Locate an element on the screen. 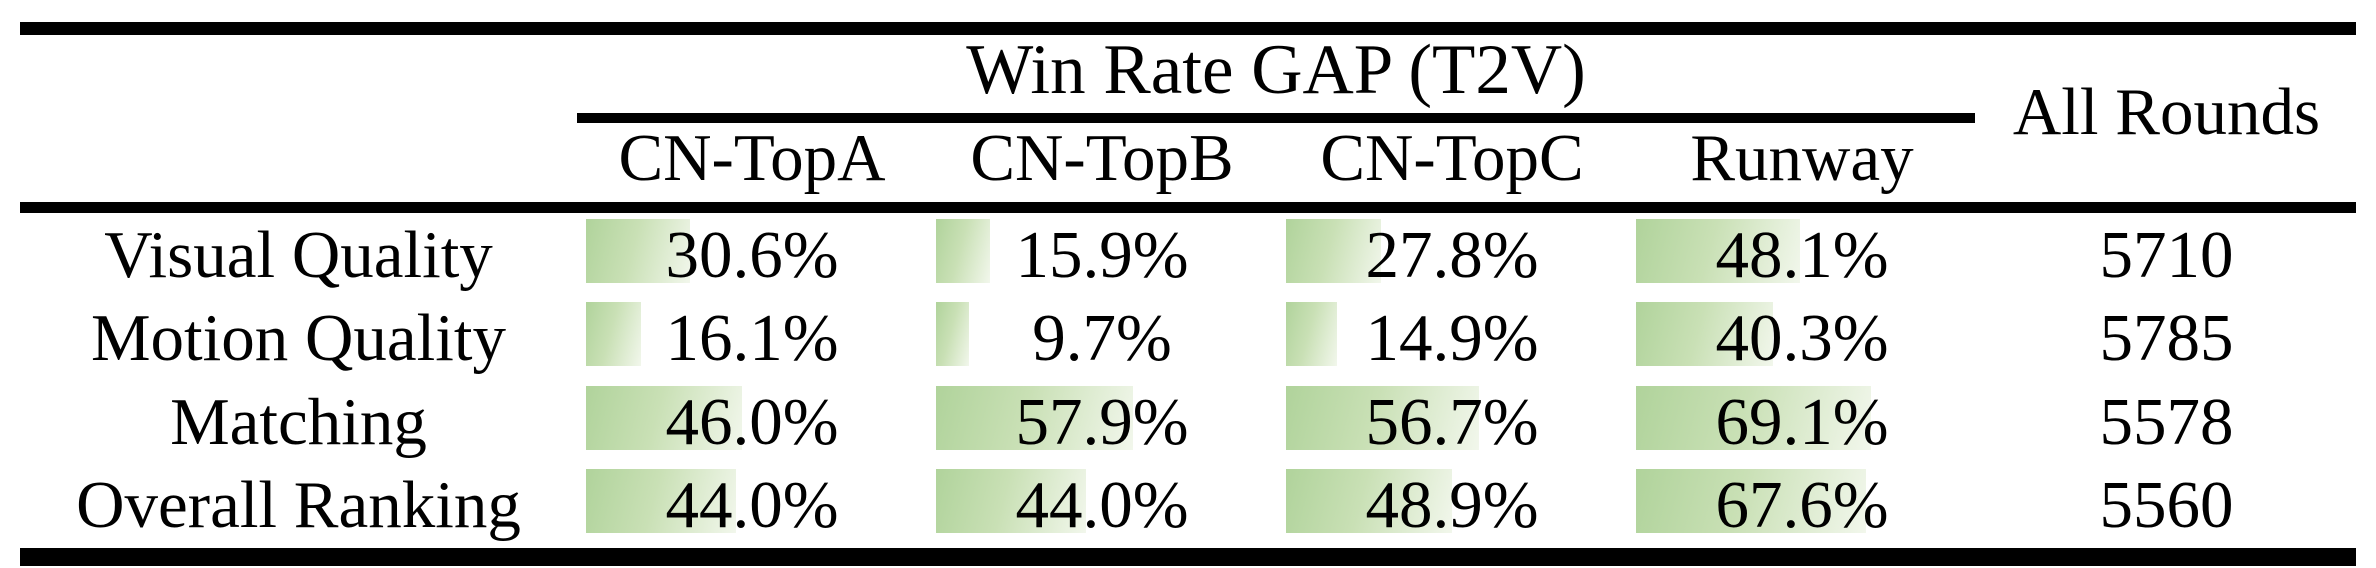 Image resolution: width=2376 pixels, height=568 pixels. win-rate-value: 16.1% is located at coordinates (752, 337).